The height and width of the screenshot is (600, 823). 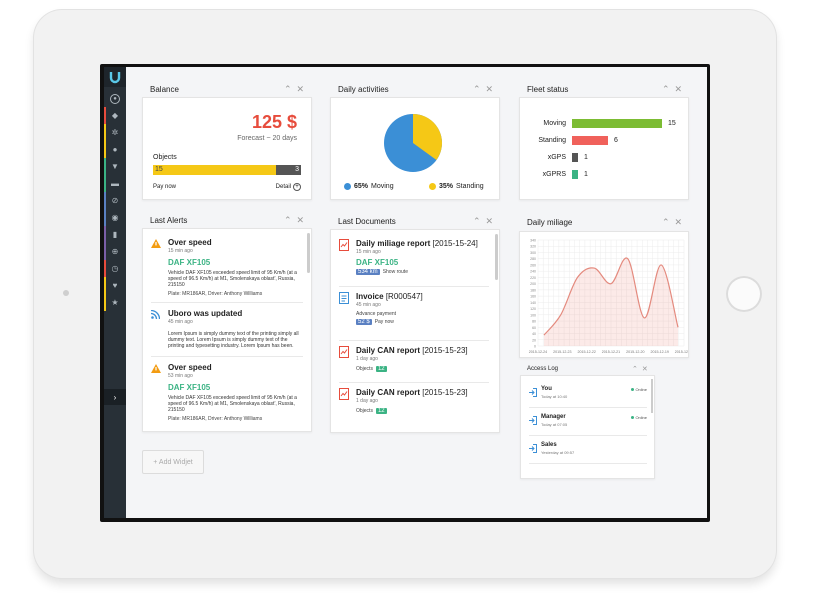 I want to click on sidebar-item-block: ⊘, so click(x=115, y=200).